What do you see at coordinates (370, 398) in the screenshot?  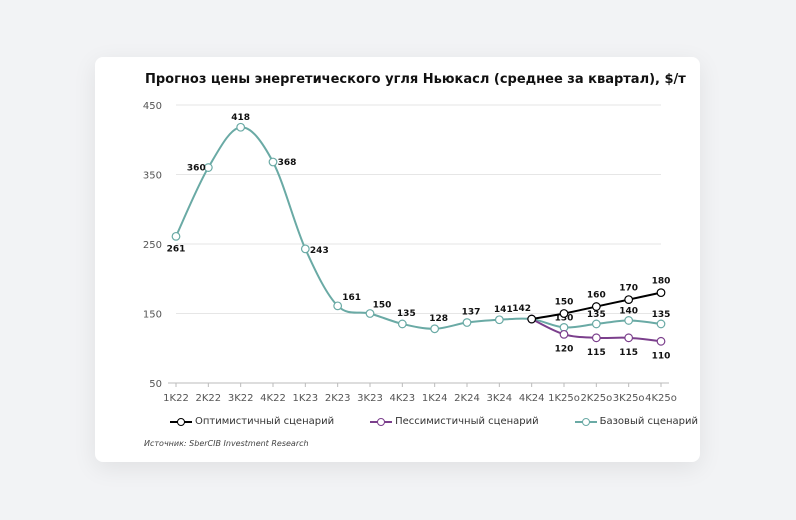 I see `x-tick-label: 3K23` at bounding box center [370, 398].